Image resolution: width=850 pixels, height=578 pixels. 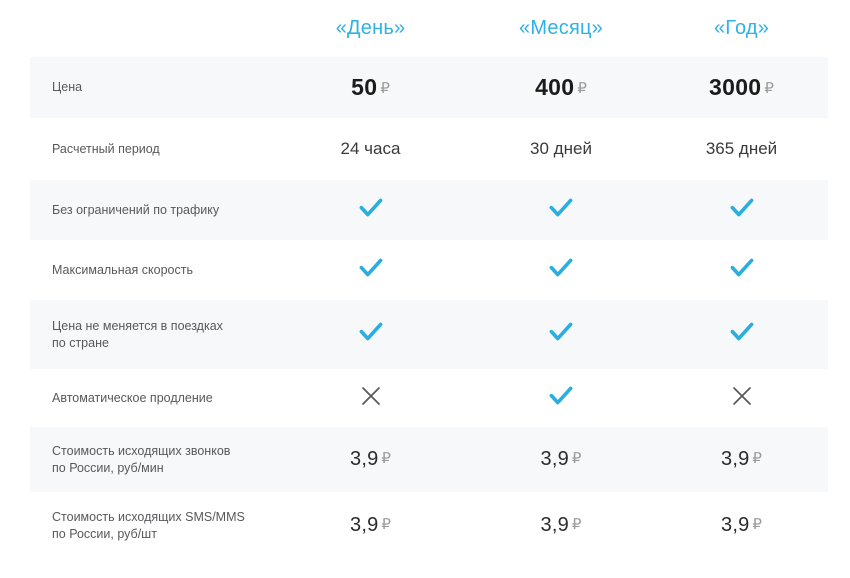 I want to click on price-value: 400, so click(x=555, y=87).